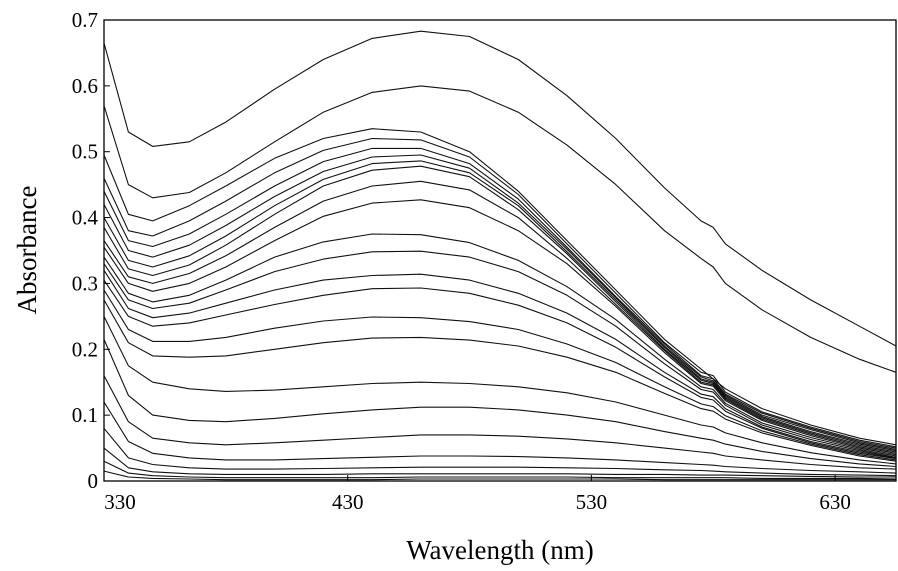  I want to click on y-tick-label: 0.2, so click(85, 349).